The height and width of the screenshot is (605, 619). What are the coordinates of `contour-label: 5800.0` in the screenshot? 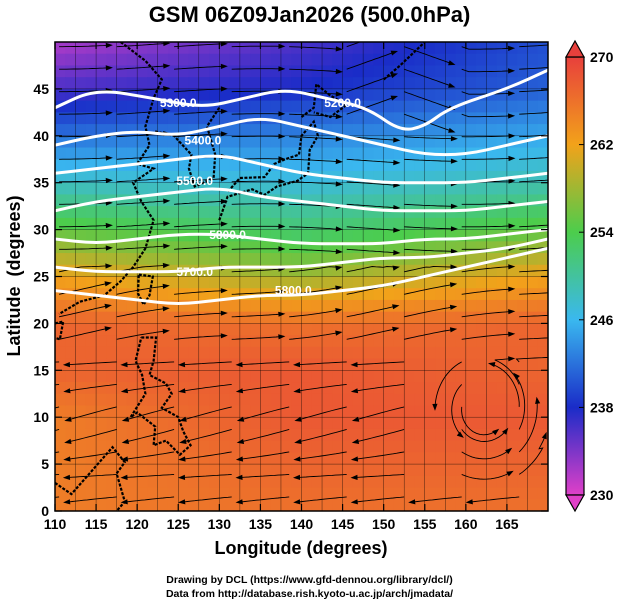 It's located at (293, 291).